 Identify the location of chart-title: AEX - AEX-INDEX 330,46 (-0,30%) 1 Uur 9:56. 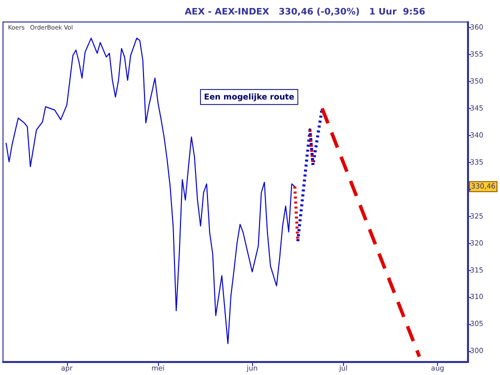
(305, 13).